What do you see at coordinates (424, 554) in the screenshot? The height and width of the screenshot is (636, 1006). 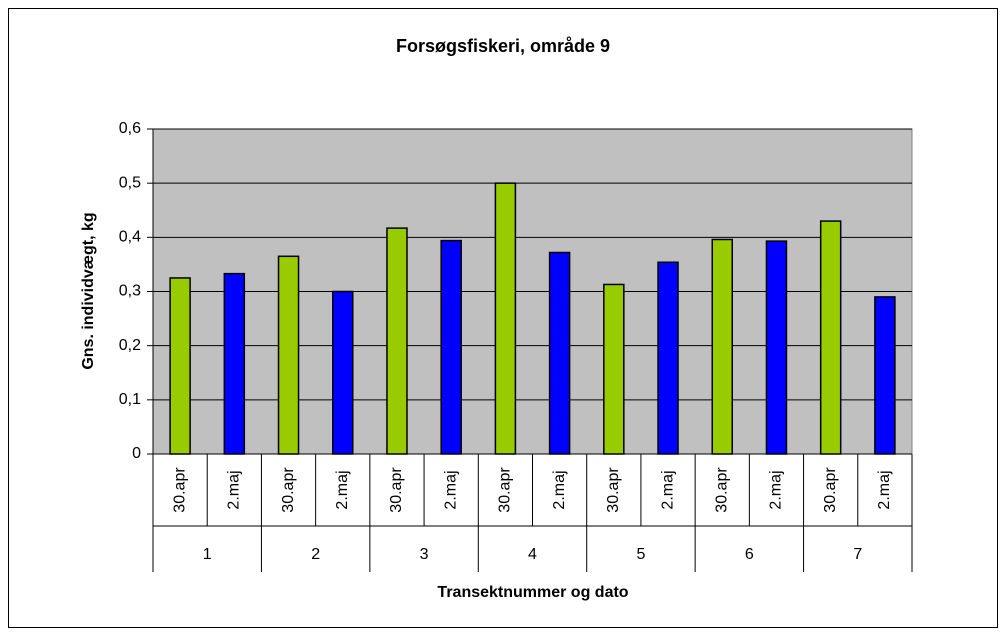 I see `group-label: 3` at bounding box center [424, 554].